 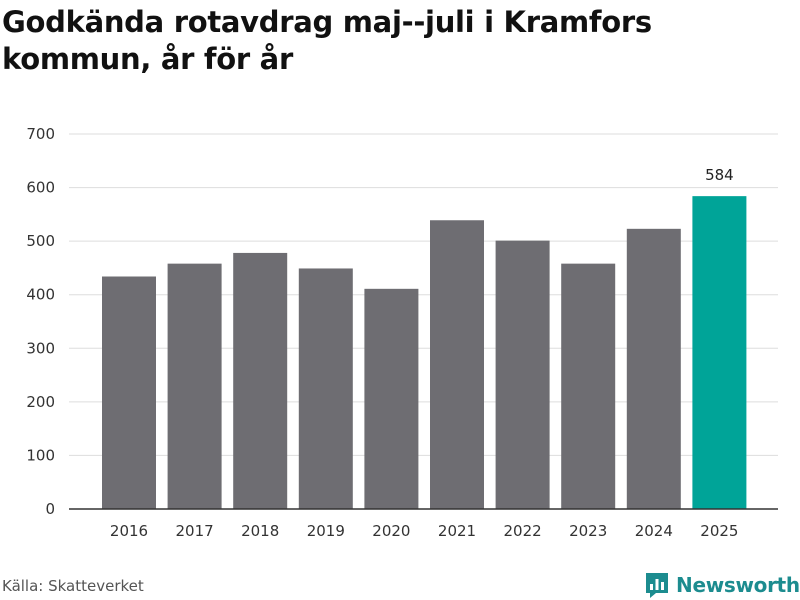 What do you see at coordinates (50, 509) in the screenshot?
I see `y-tick-label: 0` at bounding box center [50, 509].